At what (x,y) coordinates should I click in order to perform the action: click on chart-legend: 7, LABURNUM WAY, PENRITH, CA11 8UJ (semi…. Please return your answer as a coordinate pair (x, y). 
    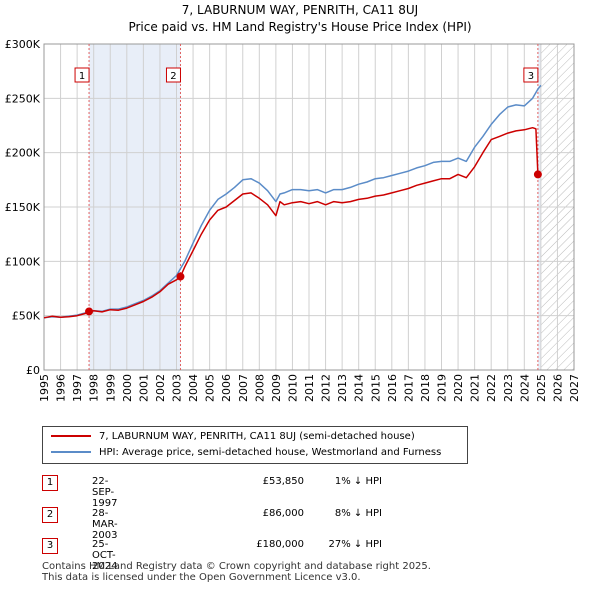
    Looking at the image, I should click on (255, 445).